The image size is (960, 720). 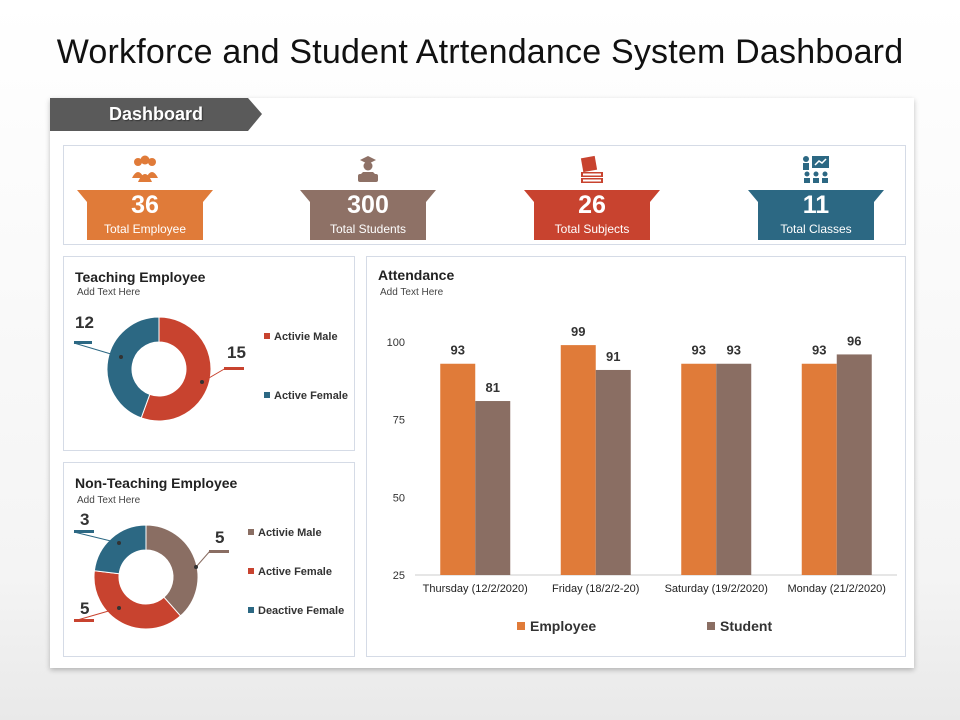 What do you see at coordinates (399, 576) in the screenshot?
I see `y-tick-label: 25` at bounding box center [399, 576].